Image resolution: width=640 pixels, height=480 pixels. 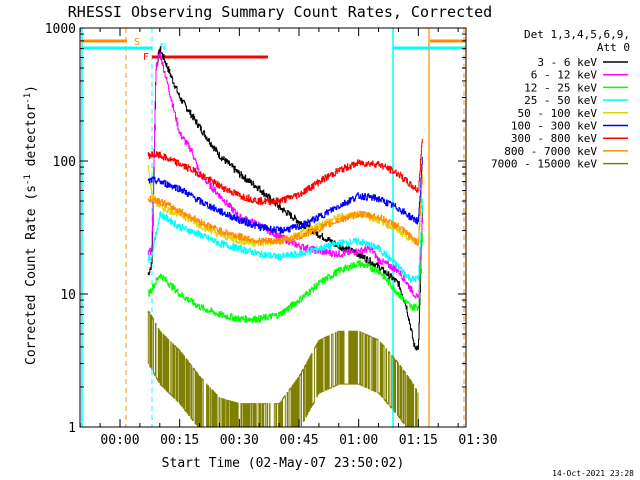 What do you see at coordinates (31, 139) in the screenshot?
I see `y-axis-label-mid: detector` at bounding box center [31, 139].